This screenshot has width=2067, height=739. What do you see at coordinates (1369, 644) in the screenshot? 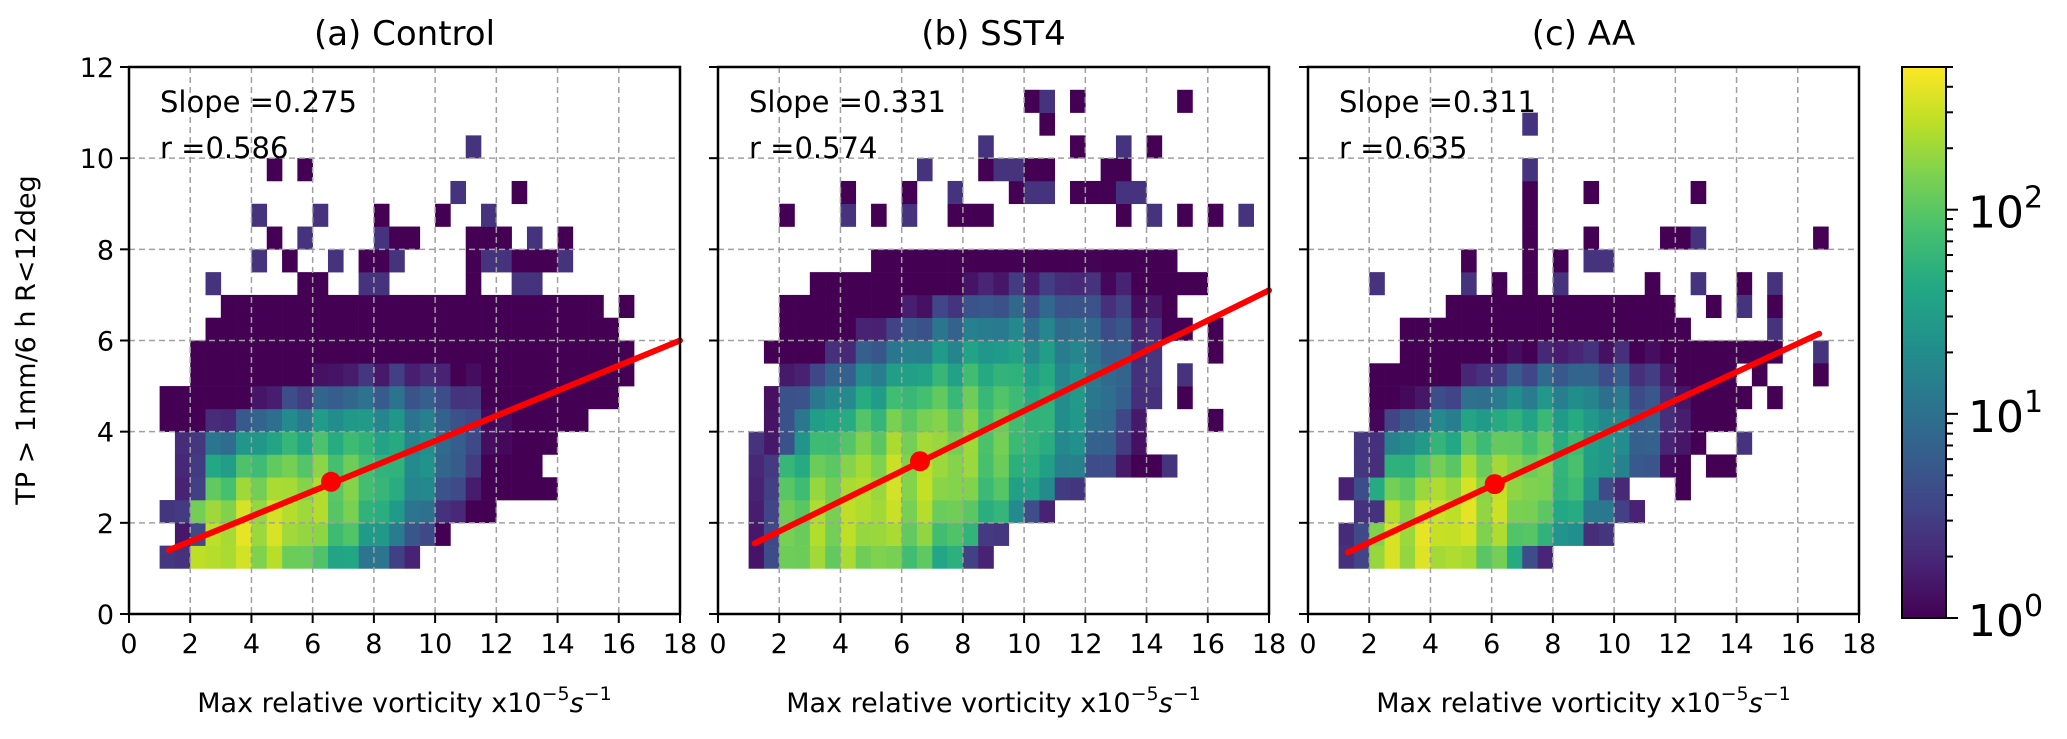
I see `x-tick-label: 2` at bounding box center [1369, 644].